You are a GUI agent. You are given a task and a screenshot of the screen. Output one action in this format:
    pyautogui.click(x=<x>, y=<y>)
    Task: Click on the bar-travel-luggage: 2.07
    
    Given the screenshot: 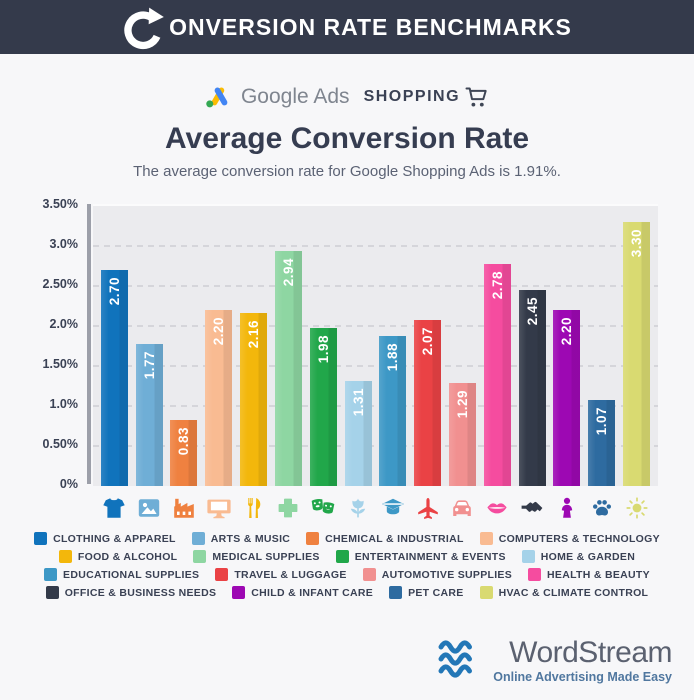 What is the action you would take?
    pyautogui.click(x=428, y=403)
    